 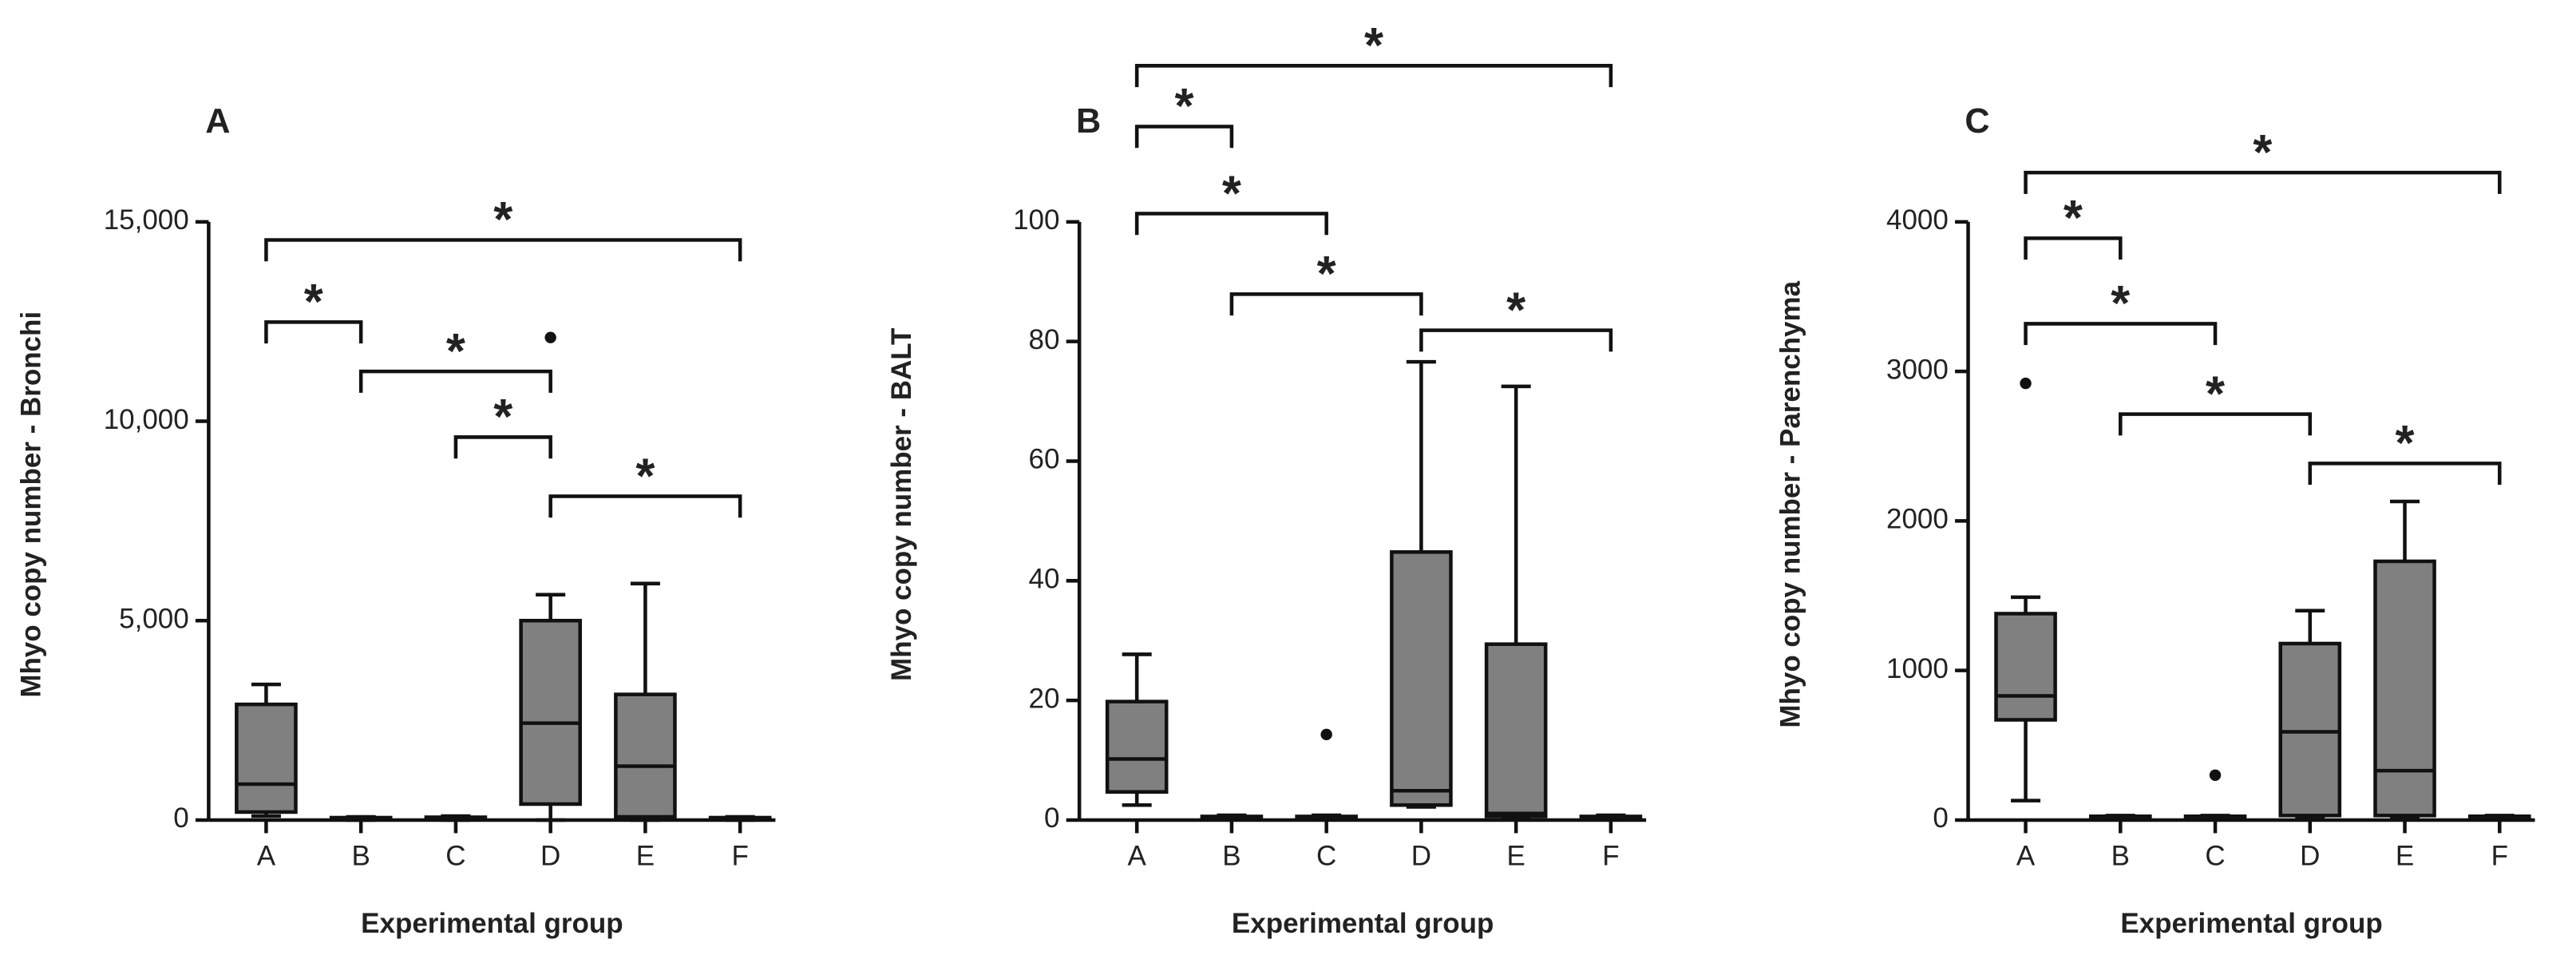 I want to click on y-tick-label: 15,000, so click(x=147, y=220).